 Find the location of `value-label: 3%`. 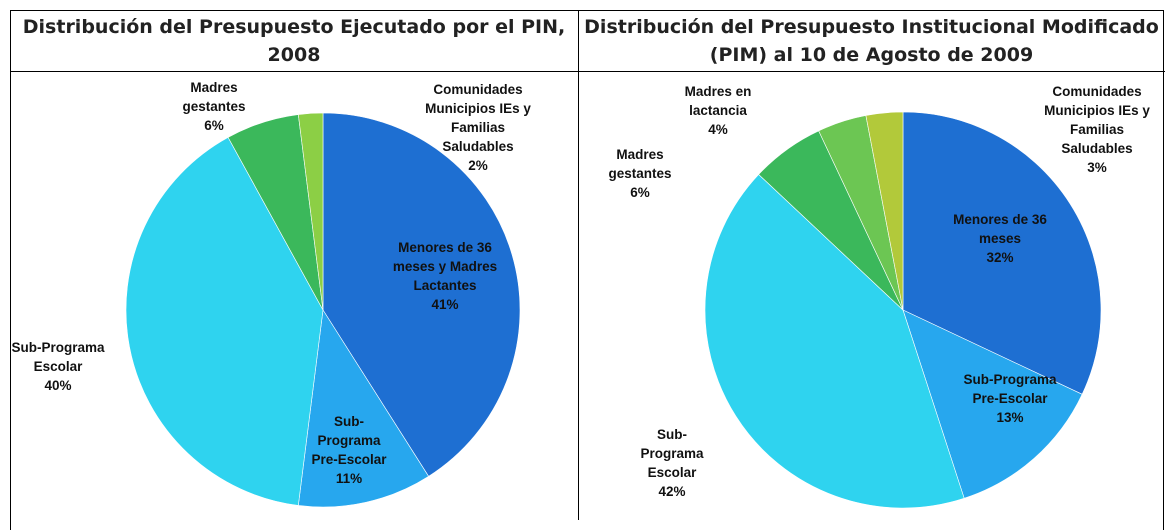

value-label: 3% is located at coordinates (1097, 167).